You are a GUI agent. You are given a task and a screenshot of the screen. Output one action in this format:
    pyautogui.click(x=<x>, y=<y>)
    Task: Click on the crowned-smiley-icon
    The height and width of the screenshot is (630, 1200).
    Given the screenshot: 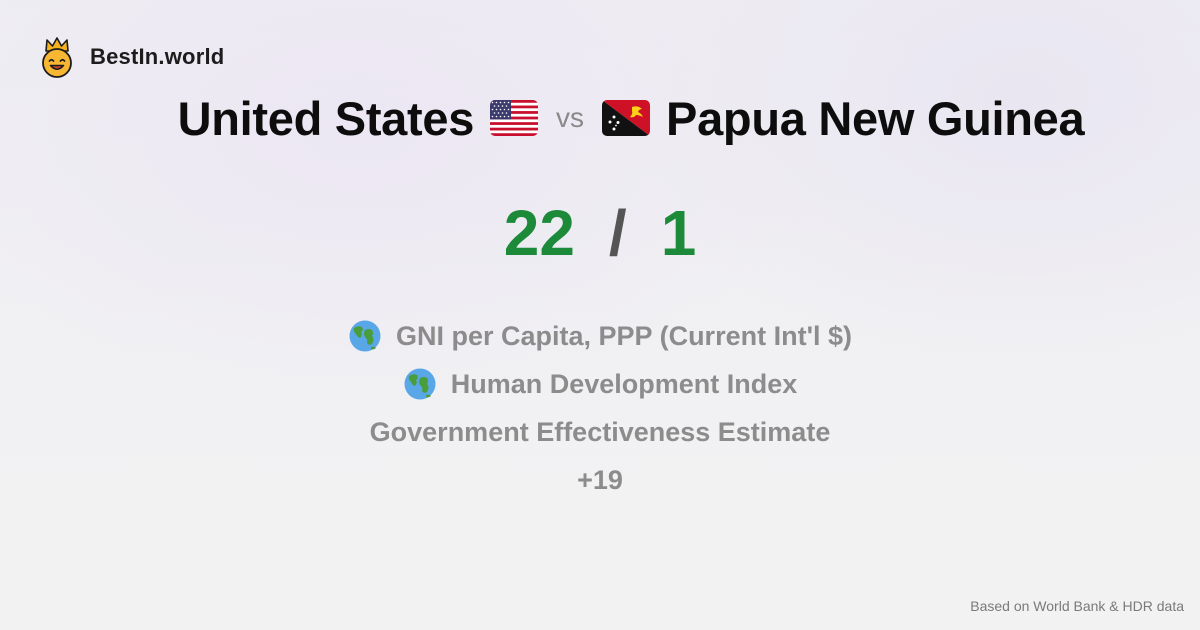 What is the action you would take?
    pyautogui.click(x=57, y=57)
    